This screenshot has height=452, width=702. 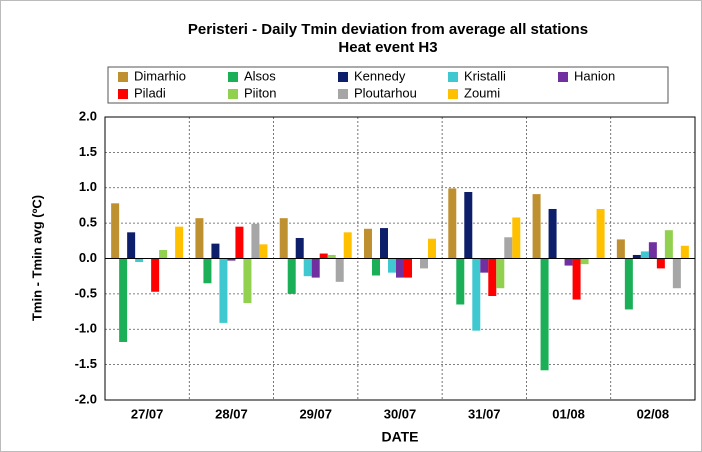 What do you see at coordinates (86, 328) in the screenshot?
I see `y-tick-label: -1.0` at bounding box center [86, 328].